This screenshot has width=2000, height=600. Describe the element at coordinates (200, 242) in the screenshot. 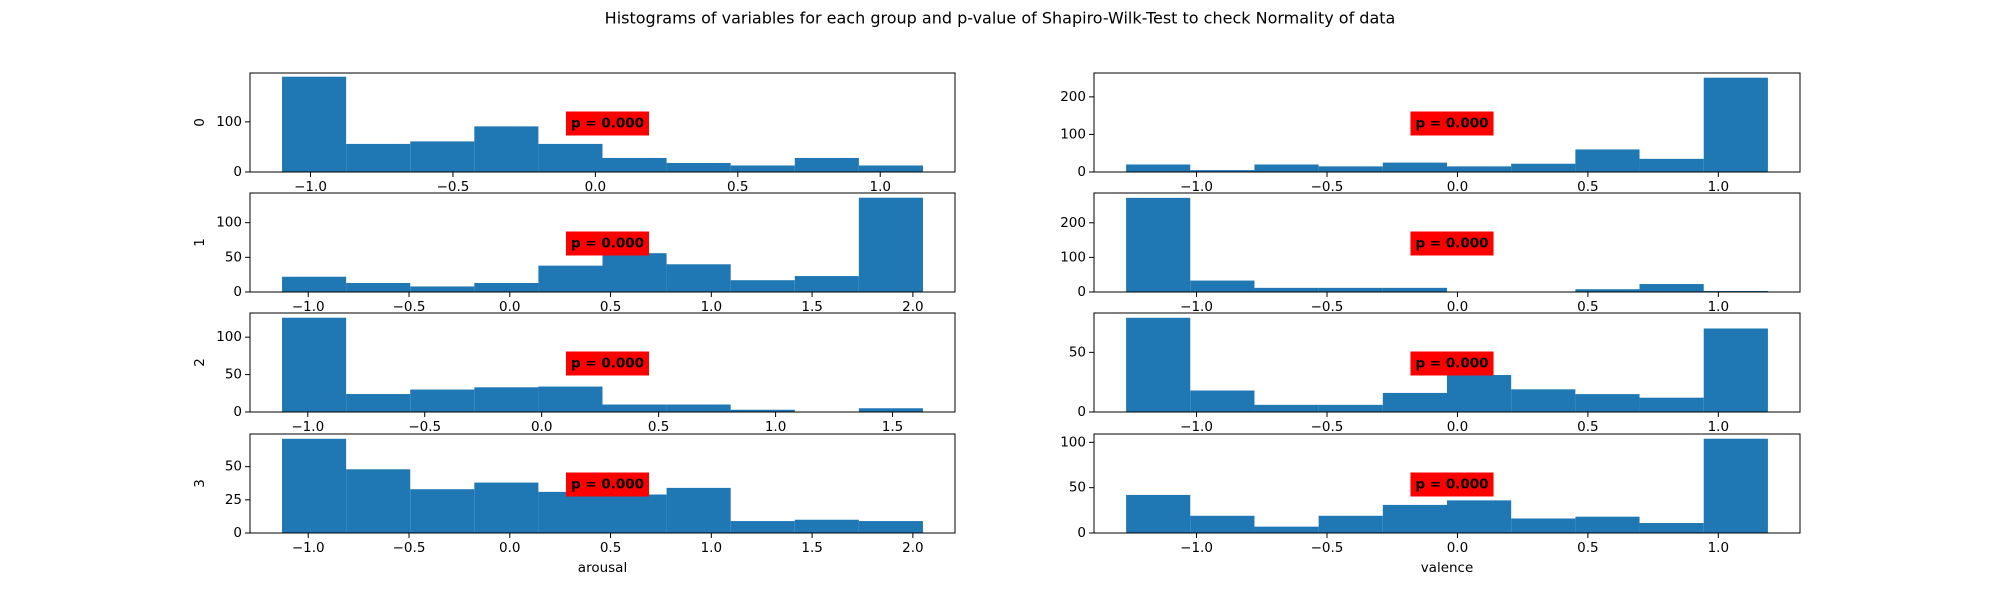

I see `y-axis-label: 1` at that location.